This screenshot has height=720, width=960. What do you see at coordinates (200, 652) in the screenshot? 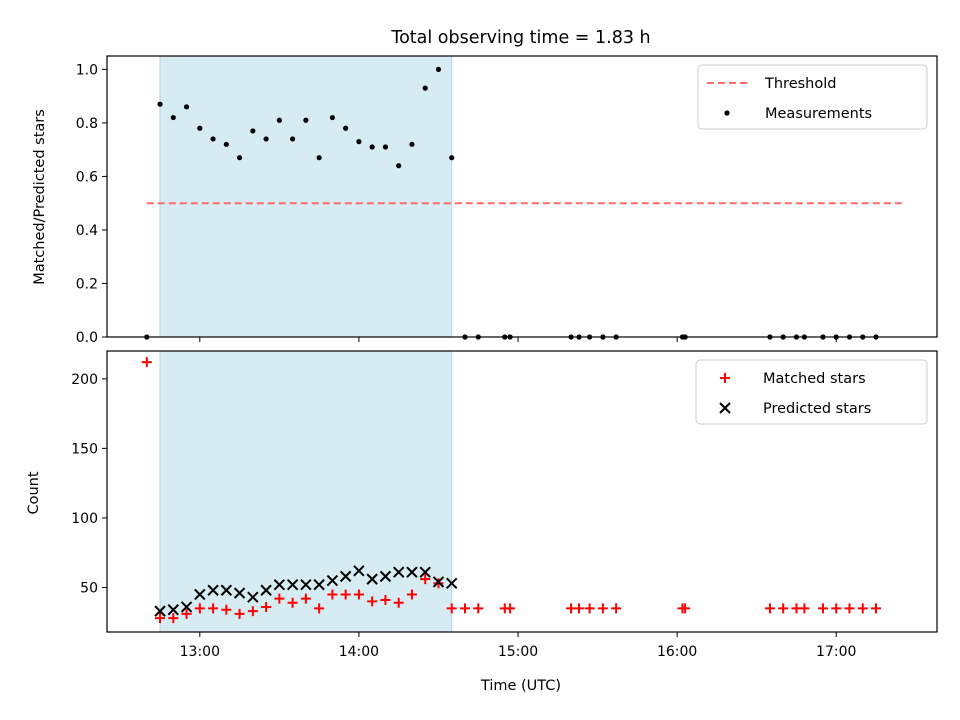
I see `x-tick-label: 13:00` at bounding box center [200, 652].